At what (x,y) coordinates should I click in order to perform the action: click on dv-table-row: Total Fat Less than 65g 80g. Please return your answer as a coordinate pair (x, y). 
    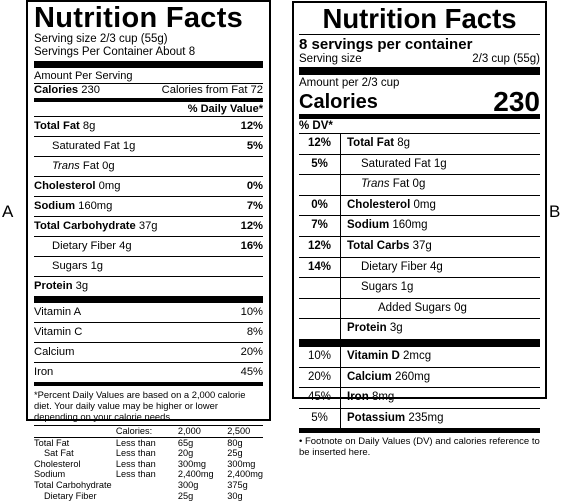
    Looking at the image, I should click on (148, 442).